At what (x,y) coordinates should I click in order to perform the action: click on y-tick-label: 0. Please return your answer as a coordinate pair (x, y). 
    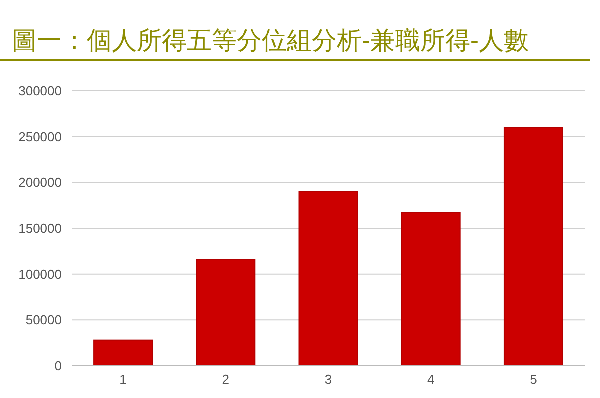
    Looking at the image, I should click on (58, 366).